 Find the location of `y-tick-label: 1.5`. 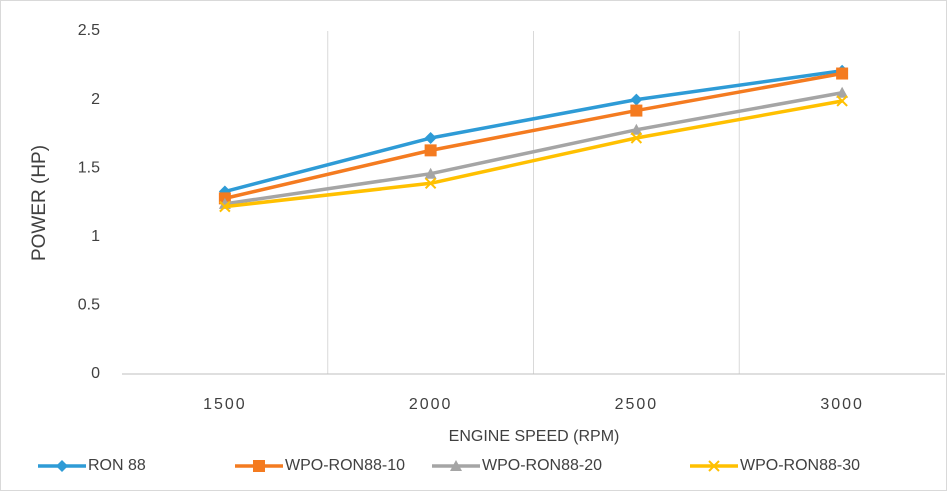

y-tick-label: 1.5 is located at coordinates (89, 167).